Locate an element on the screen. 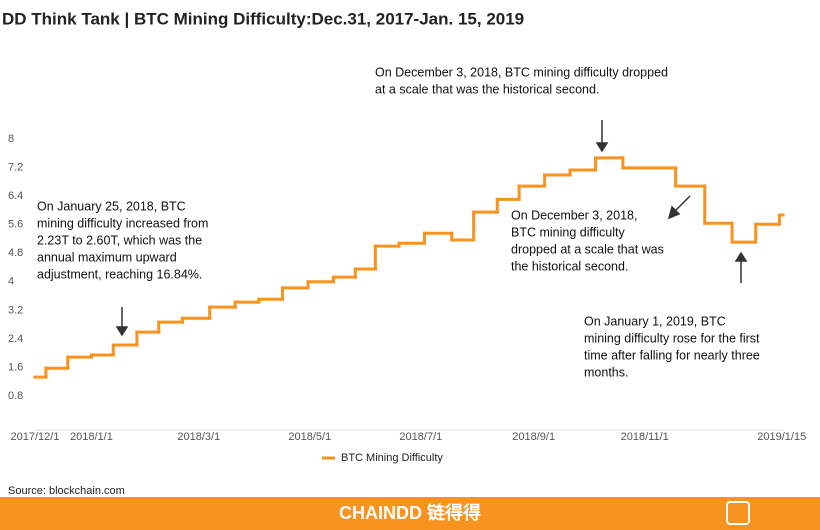 Image resolution: width=820 pixels, height=530 pixels. logo is located at coordinates (738, 513).